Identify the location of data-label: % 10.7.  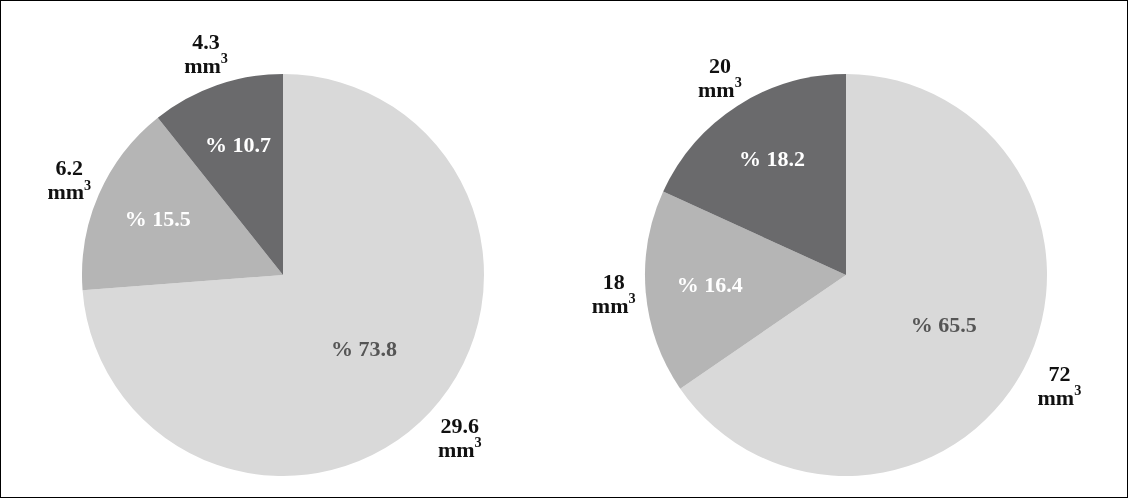
(237, 144).